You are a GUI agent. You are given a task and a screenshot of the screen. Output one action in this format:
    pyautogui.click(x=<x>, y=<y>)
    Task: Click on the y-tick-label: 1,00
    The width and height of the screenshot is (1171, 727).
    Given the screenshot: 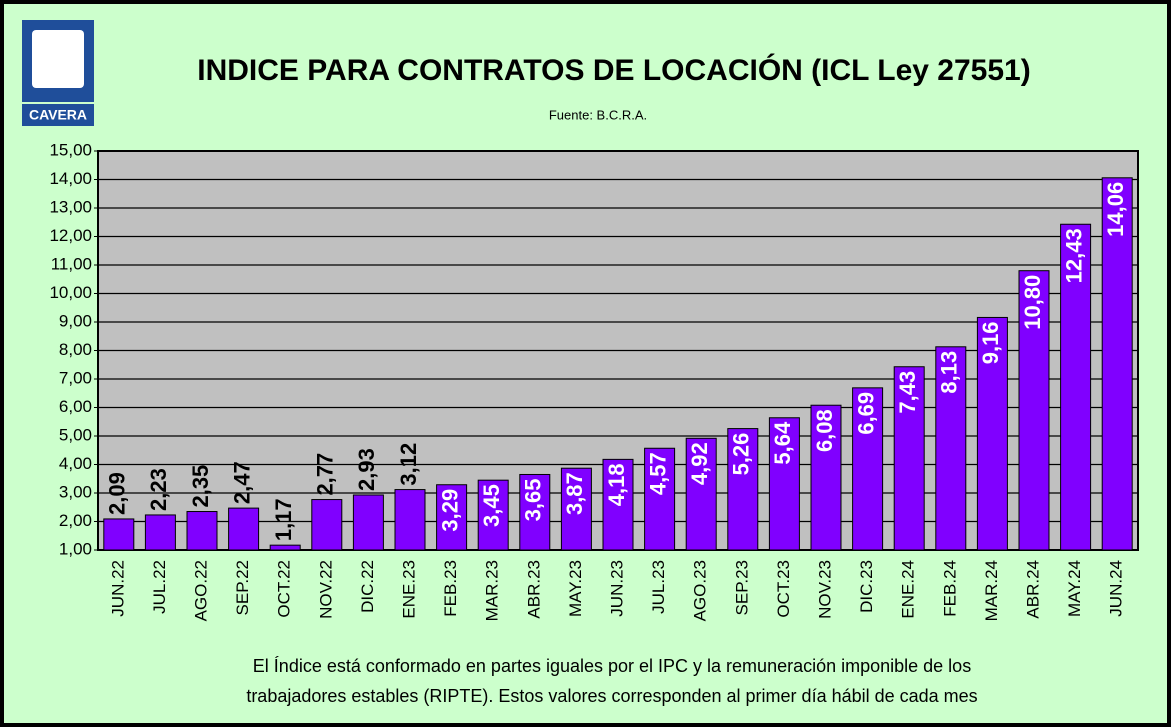 What is the action you would take?
    pyautogui.click(x=75, y=548)
    